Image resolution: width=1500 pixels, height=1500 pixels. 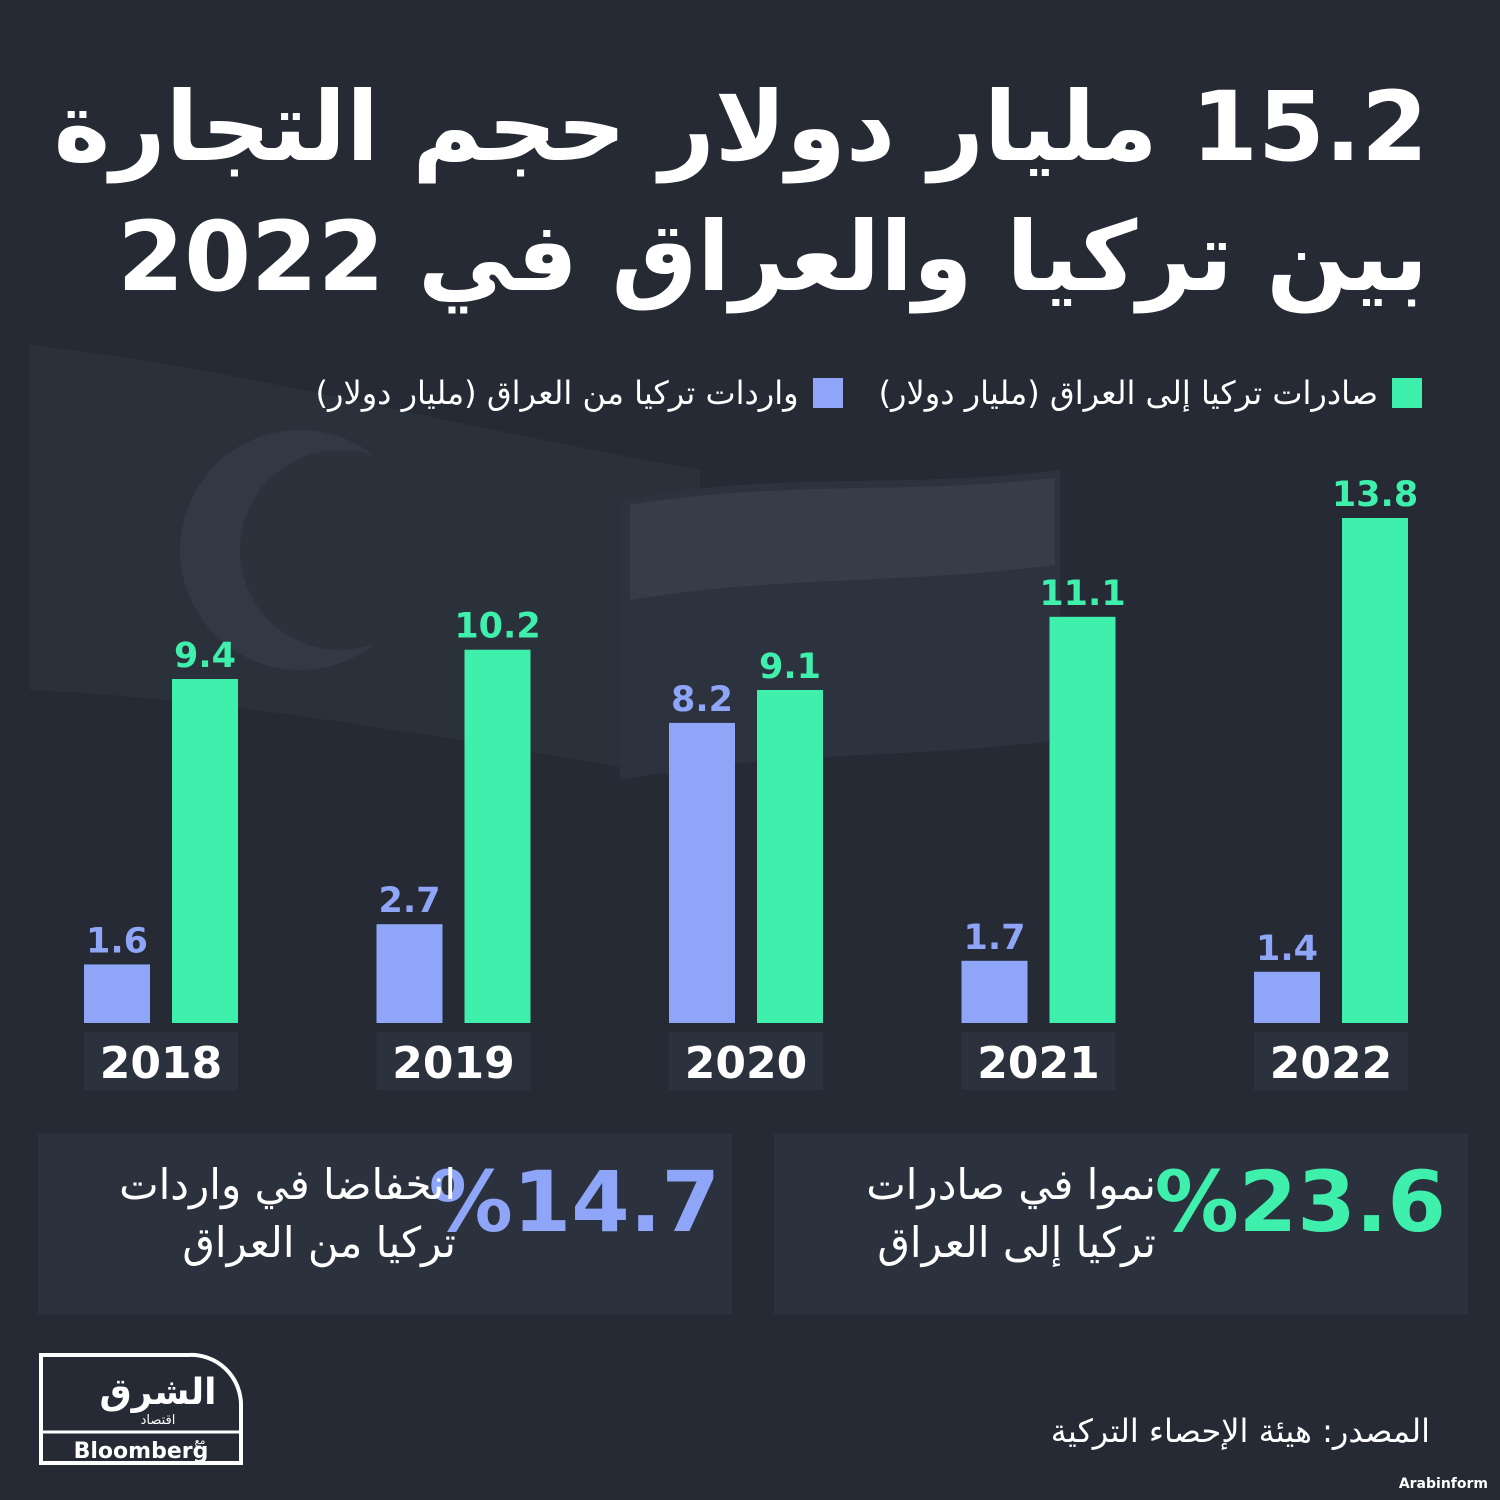 What do you see at coordinates (746, 1063) in the screenshot?
I see `year-label-2020: 2020` at bounding box center [746, 1063].